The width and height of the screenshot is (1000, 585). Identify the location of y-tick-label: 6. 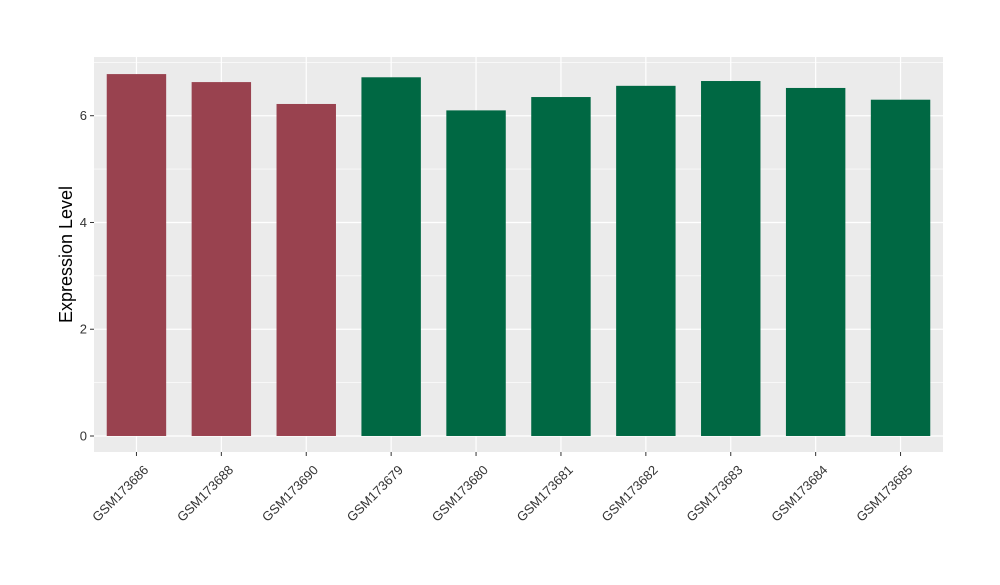
(83, 115).